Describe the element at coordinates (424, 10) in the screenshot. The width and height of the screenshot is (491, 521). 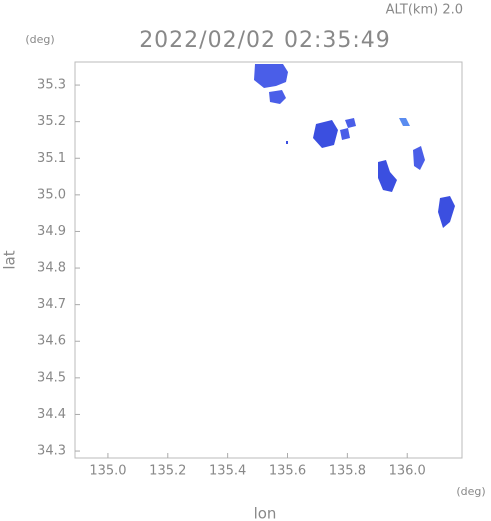
I see `altitude-label: ALT(km) 2.0` at that location.